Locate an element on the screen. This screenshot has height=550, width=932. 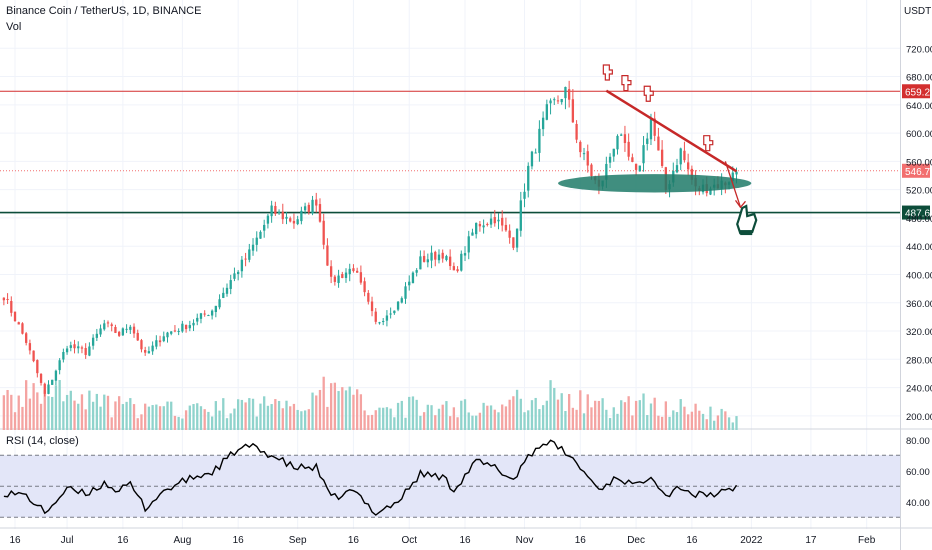
descending-trendline is located at coordinates (671, 131).